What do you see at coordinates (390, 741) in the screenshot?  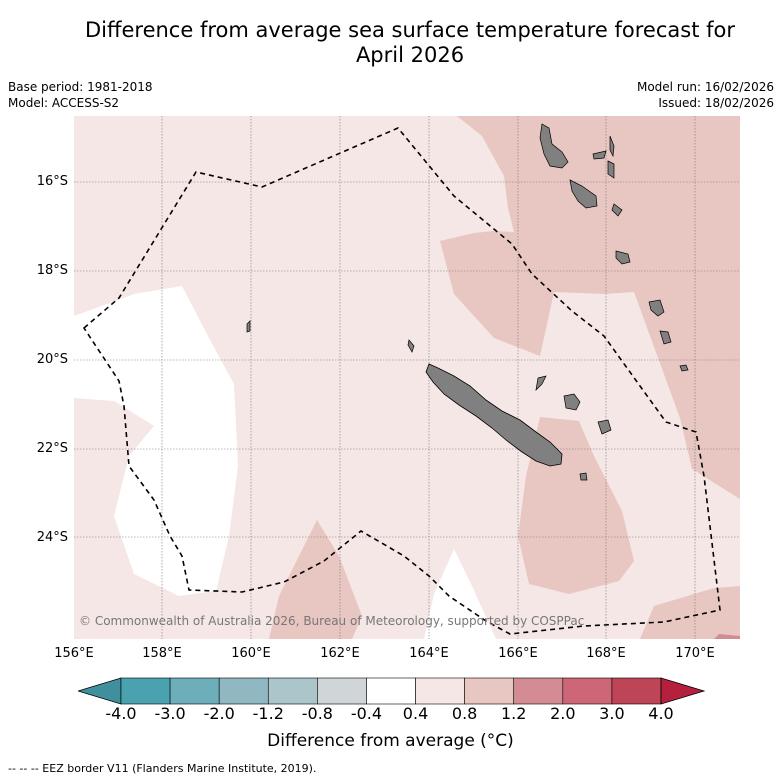 I see `colorbar-label: Difference from average (°C)` at bounding box center [390, 741].